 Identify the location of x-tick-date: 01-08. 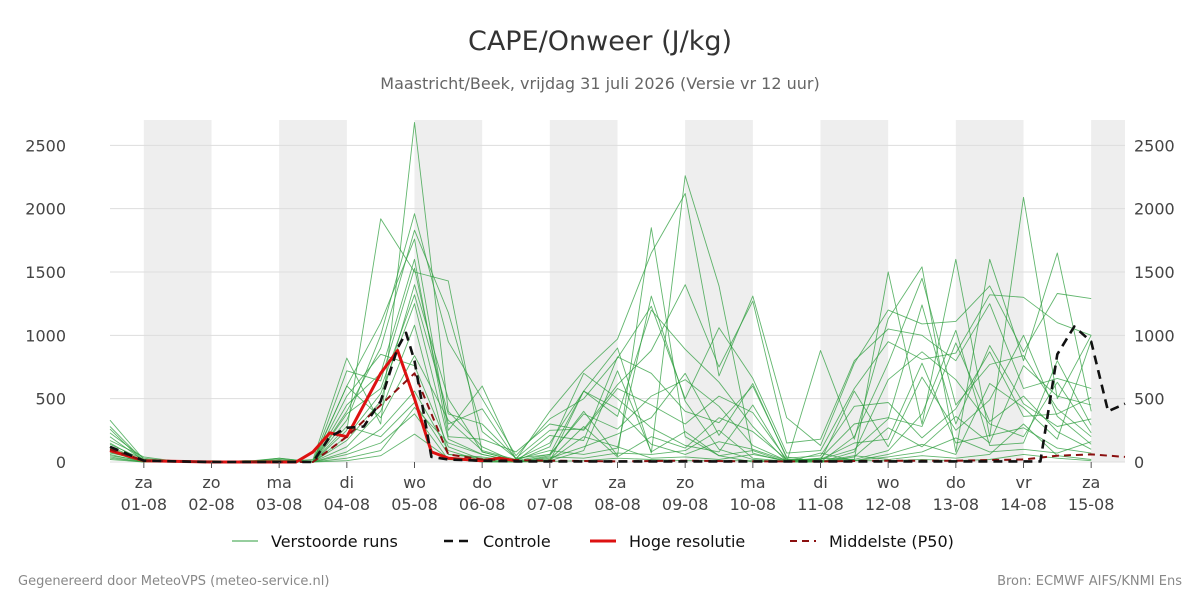
(144, 504).